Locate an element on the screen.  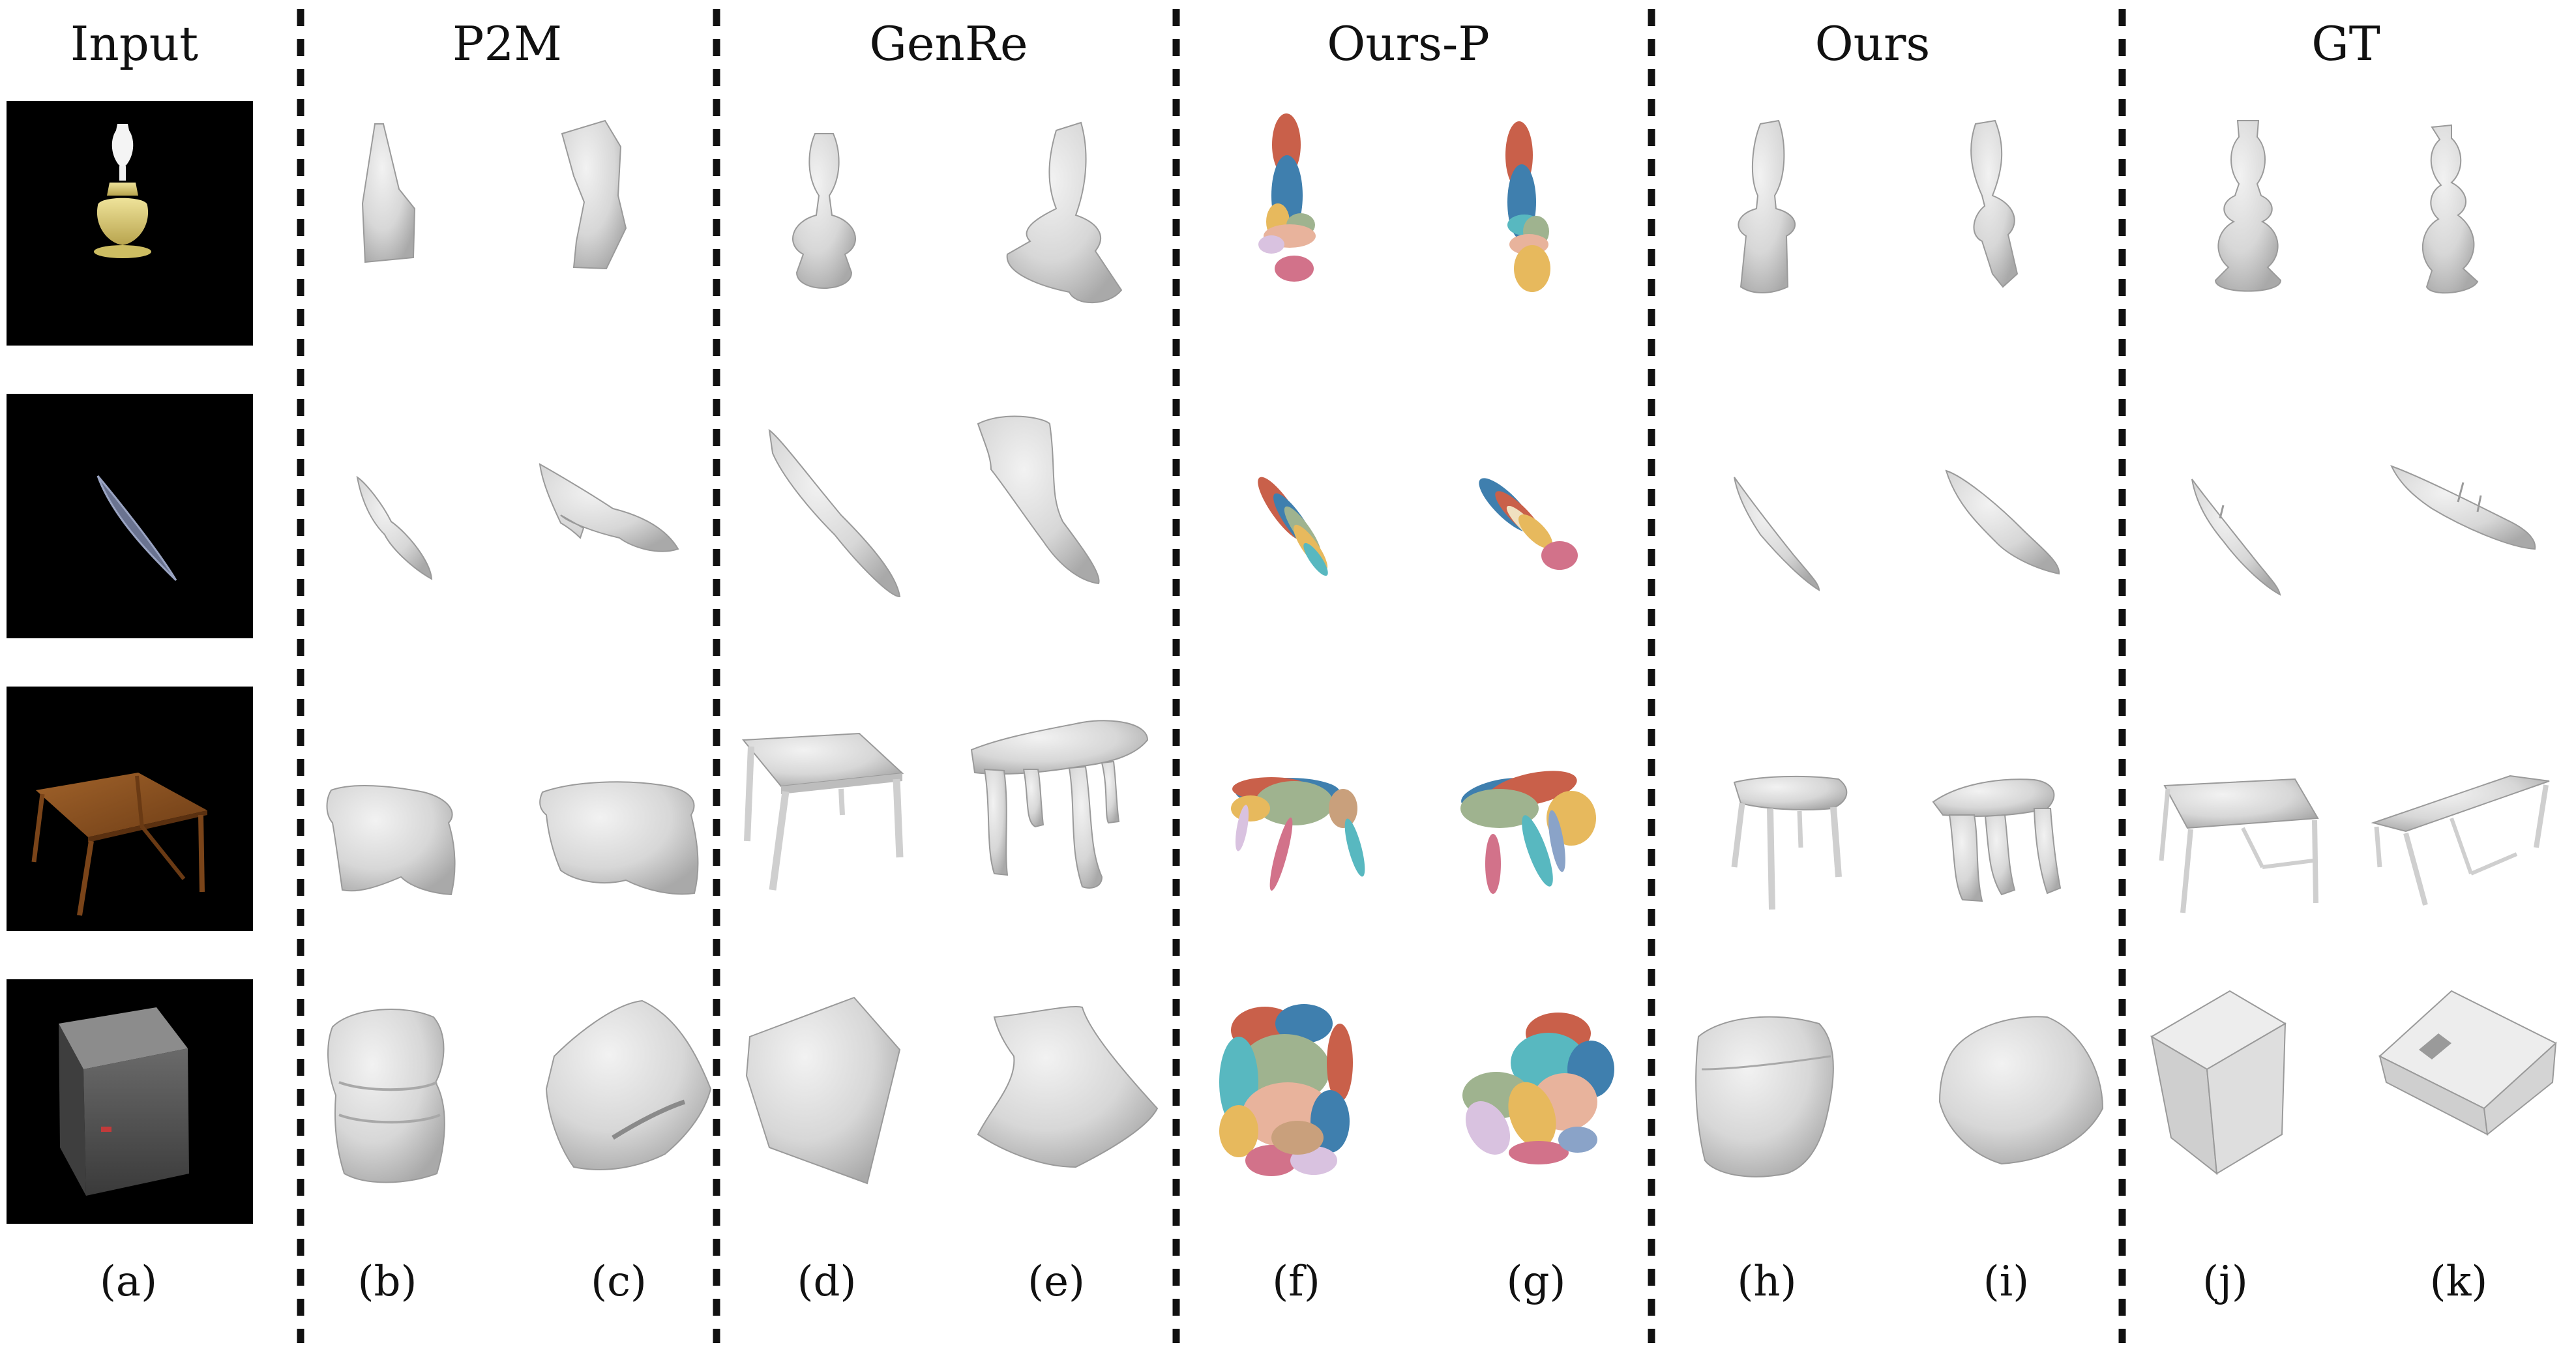
mesh-p2m-cabinet-view2 is located at coordinates (628, 1084).